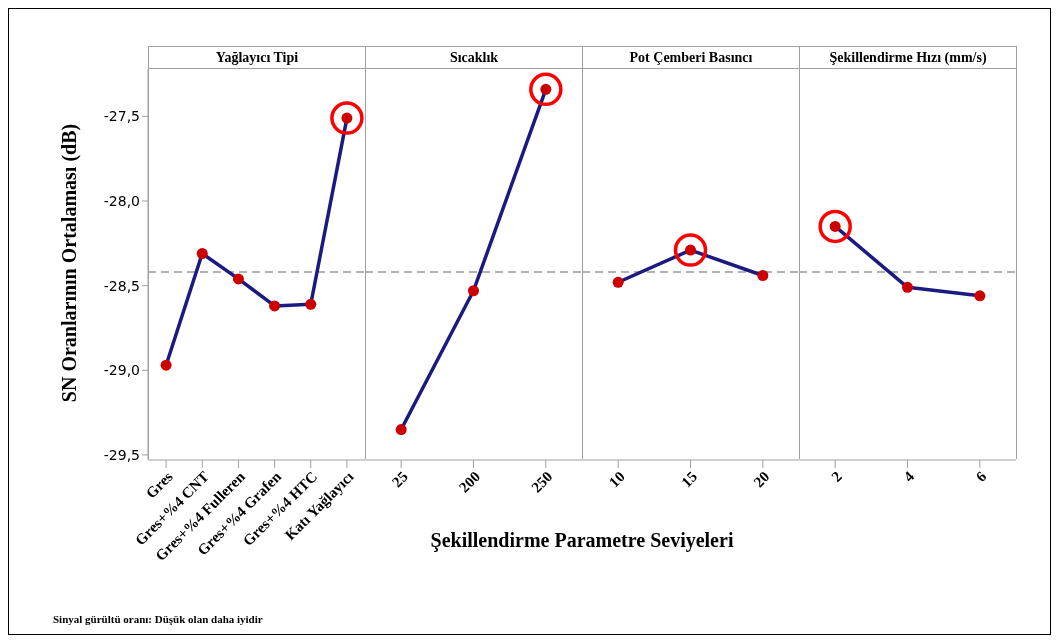  I want to click on x-tick-label: 6, so click(981, 476).